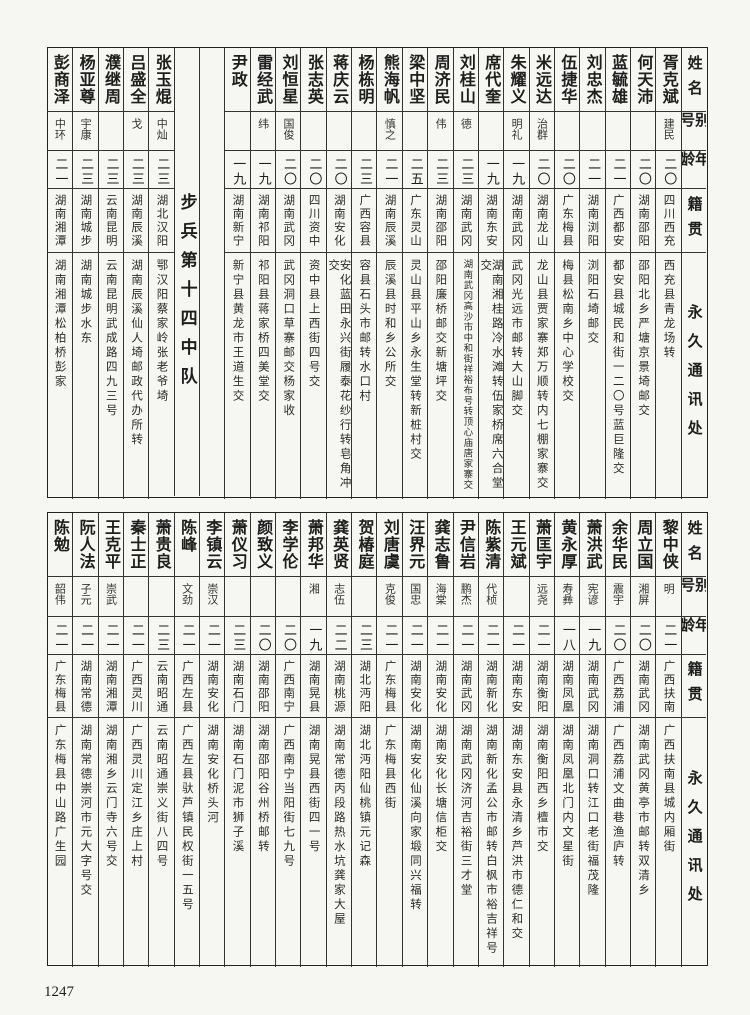 Image resolution: width=750 pixels, height=1015 pixels. I want to click on cell-name: 张志英, so click(313, 80).